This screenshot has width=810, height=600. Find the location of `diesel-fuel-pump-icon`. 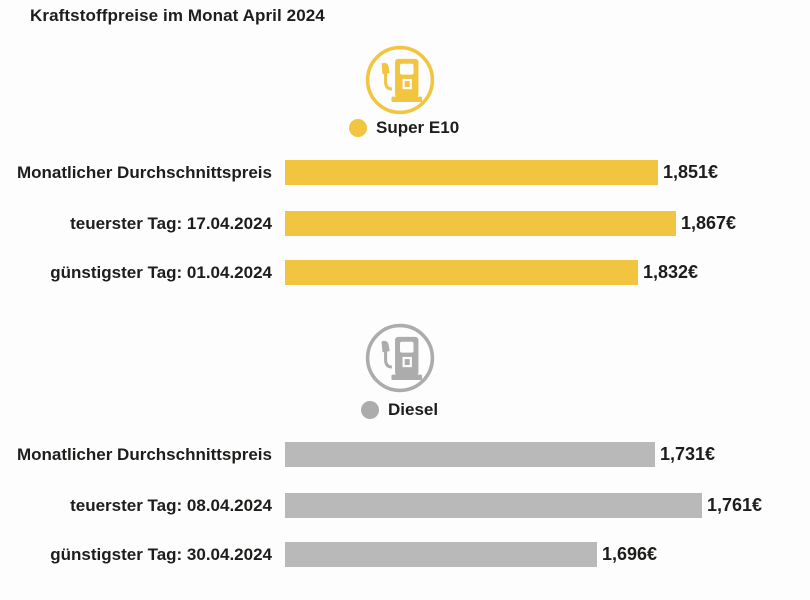

diesel-fuel-pump-icon is located at coordinates (400, 358).